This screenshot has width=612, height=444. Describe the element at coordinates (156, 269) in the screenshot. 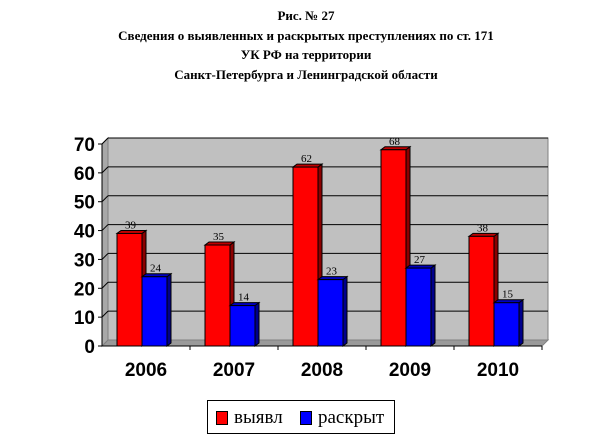

I see `data-label: 24` at that location.